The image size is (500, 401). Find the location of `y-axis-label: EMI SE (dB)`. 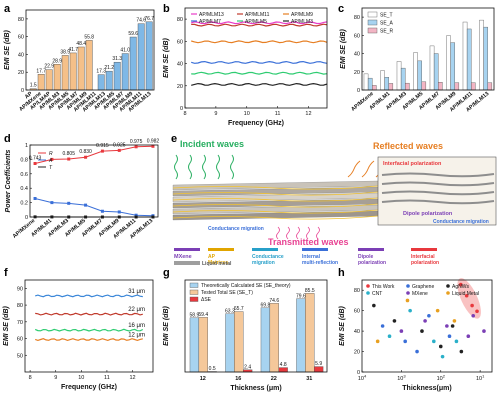

y-axis-label: EMI SE (dB) is located at coordinates (342, 326).